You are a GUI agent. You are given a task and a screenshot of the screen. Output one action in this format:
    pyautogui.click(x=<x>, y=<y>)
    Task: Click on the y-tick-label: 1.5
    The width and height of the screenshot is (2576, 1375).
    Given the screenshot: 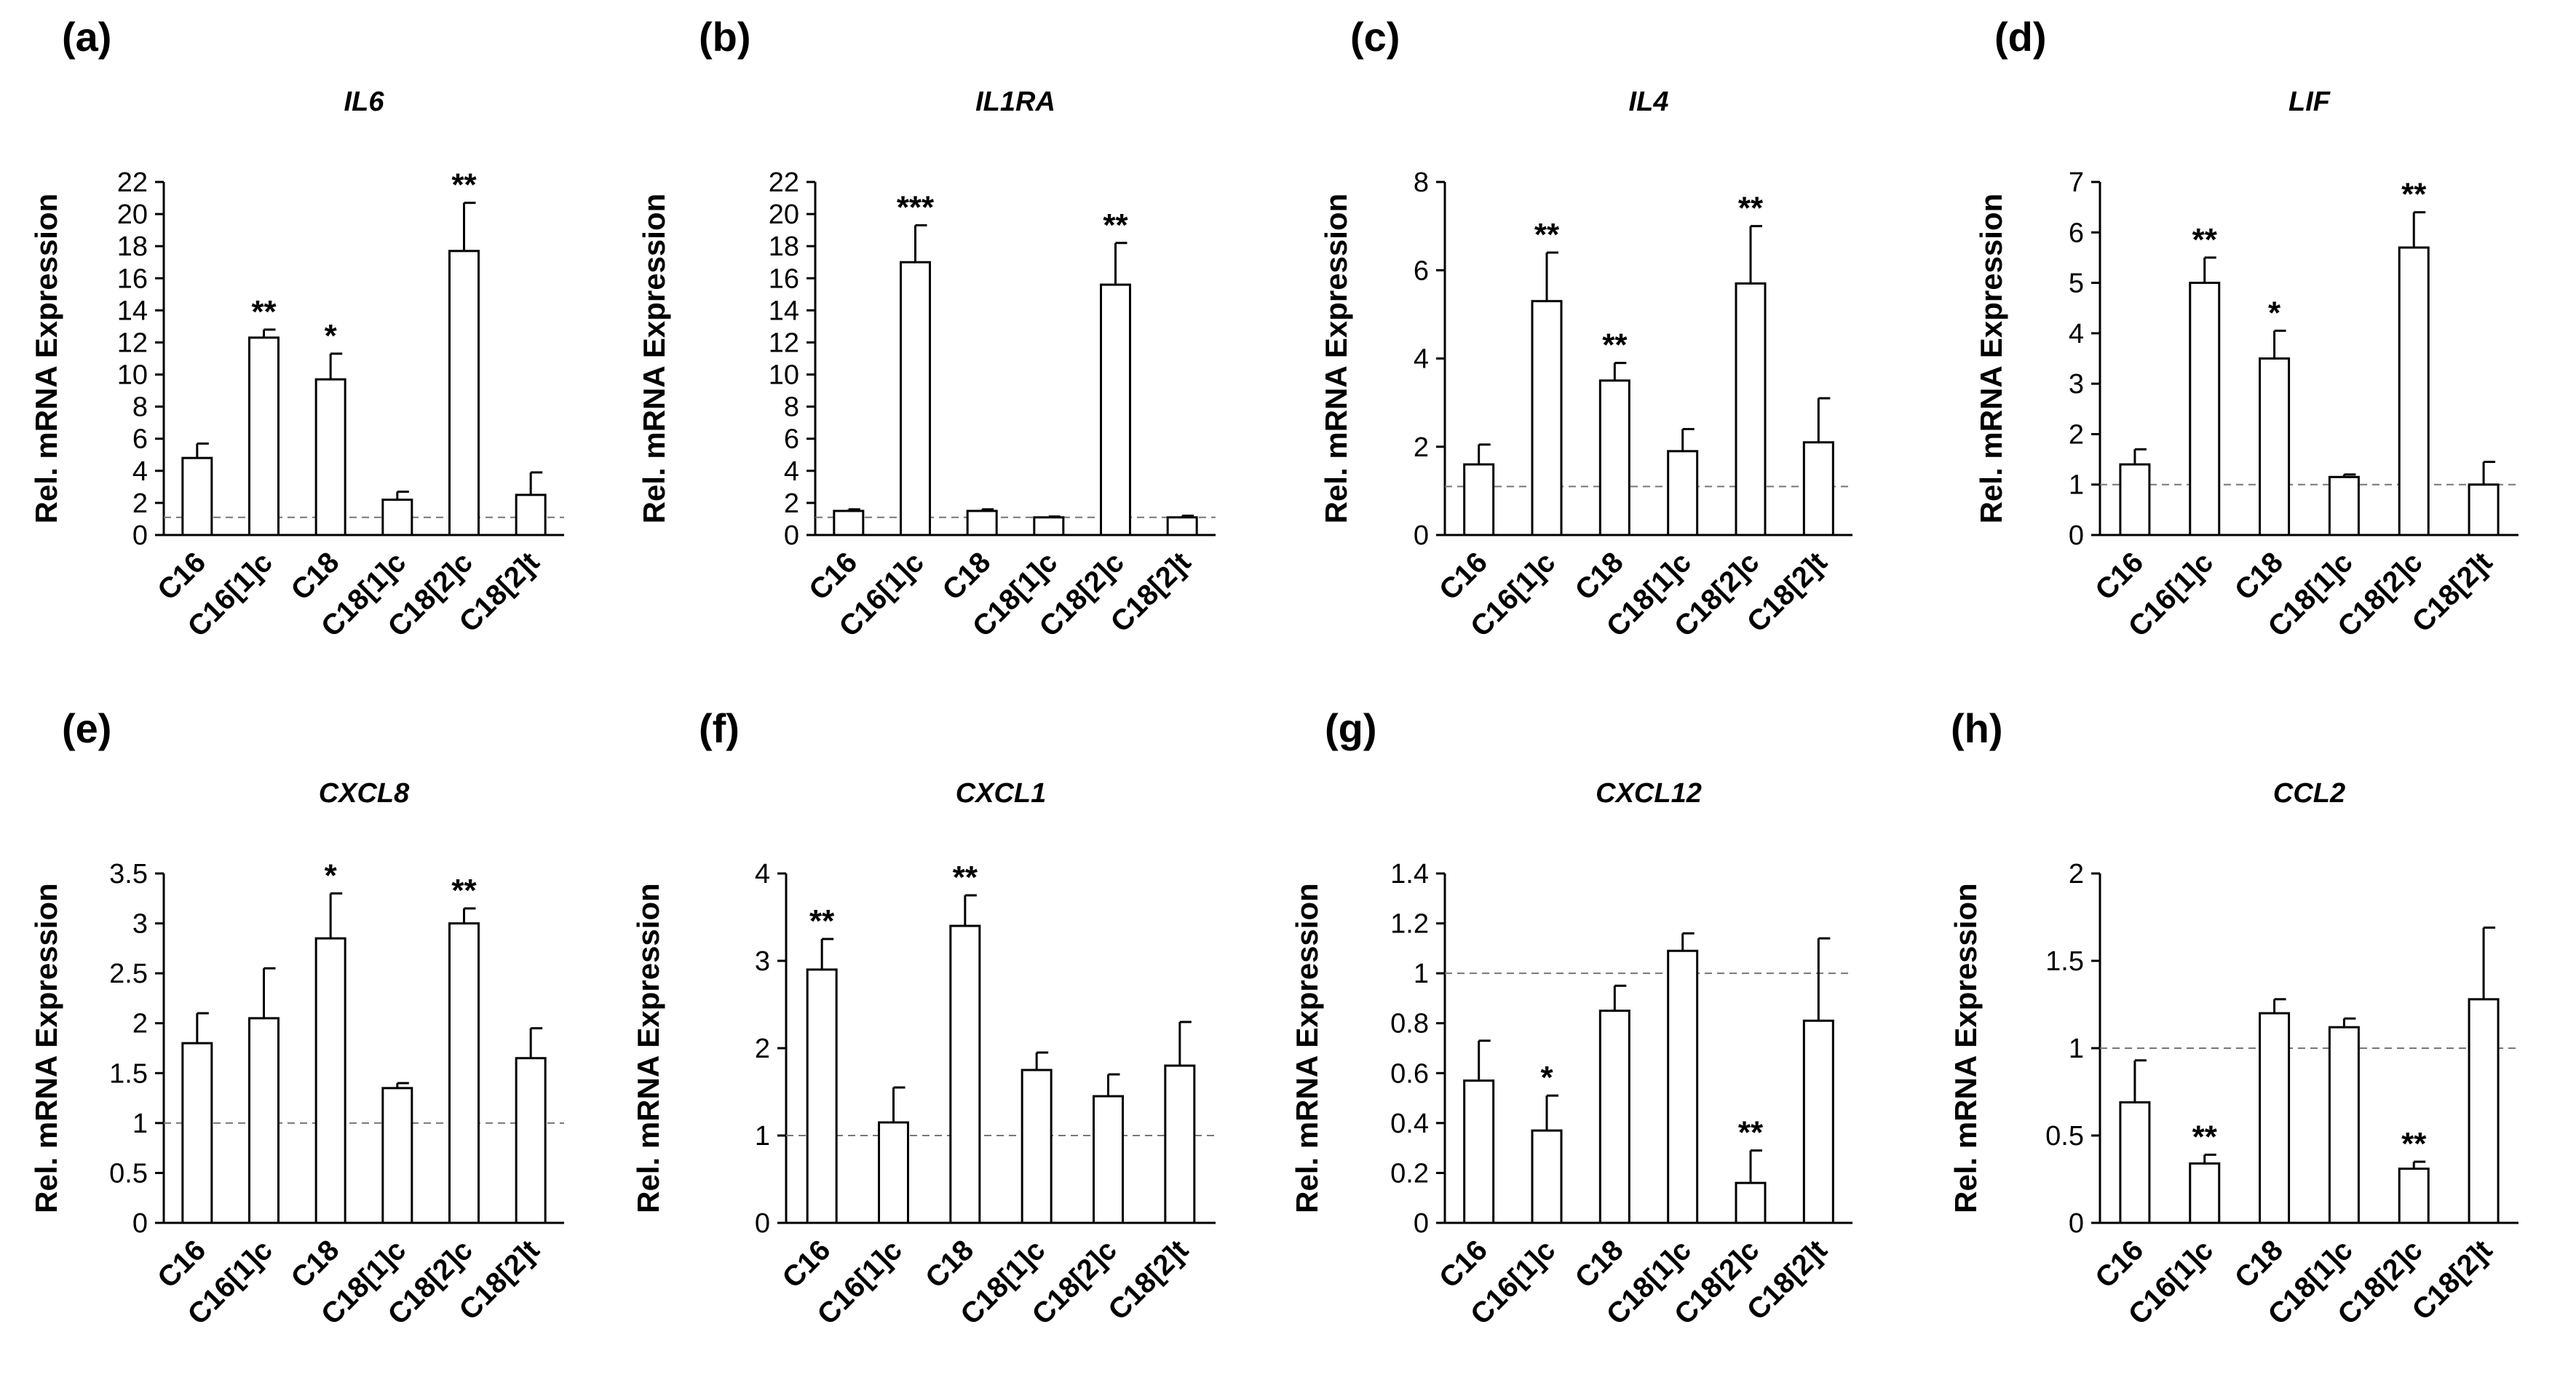 What is the action you would take?
    pyautogui.click(x=128, y=1073)
    